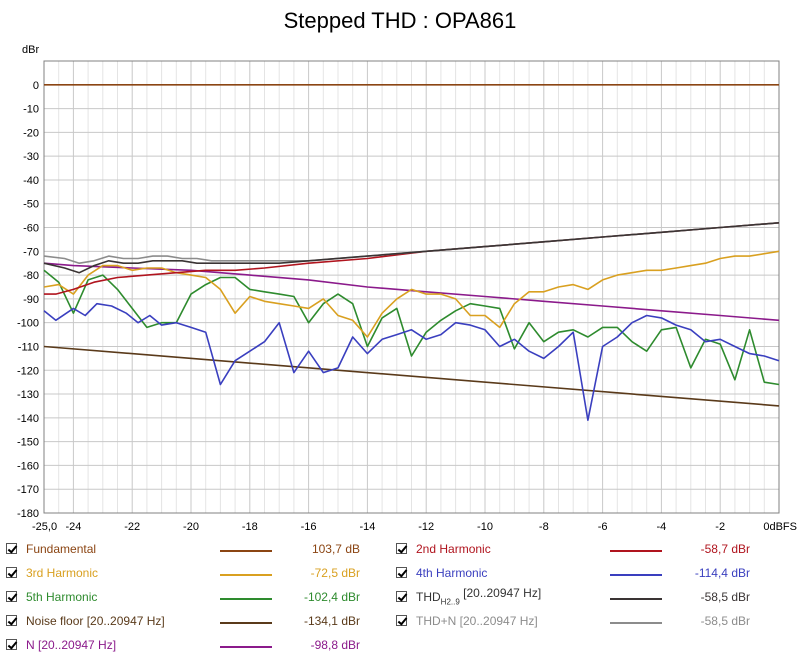 The width and height of the screenshot is (800, 662). I want to click on legend-item-3rd-harmonic: 3rd Harmonic -72,5 dBr, so click(196, 574).